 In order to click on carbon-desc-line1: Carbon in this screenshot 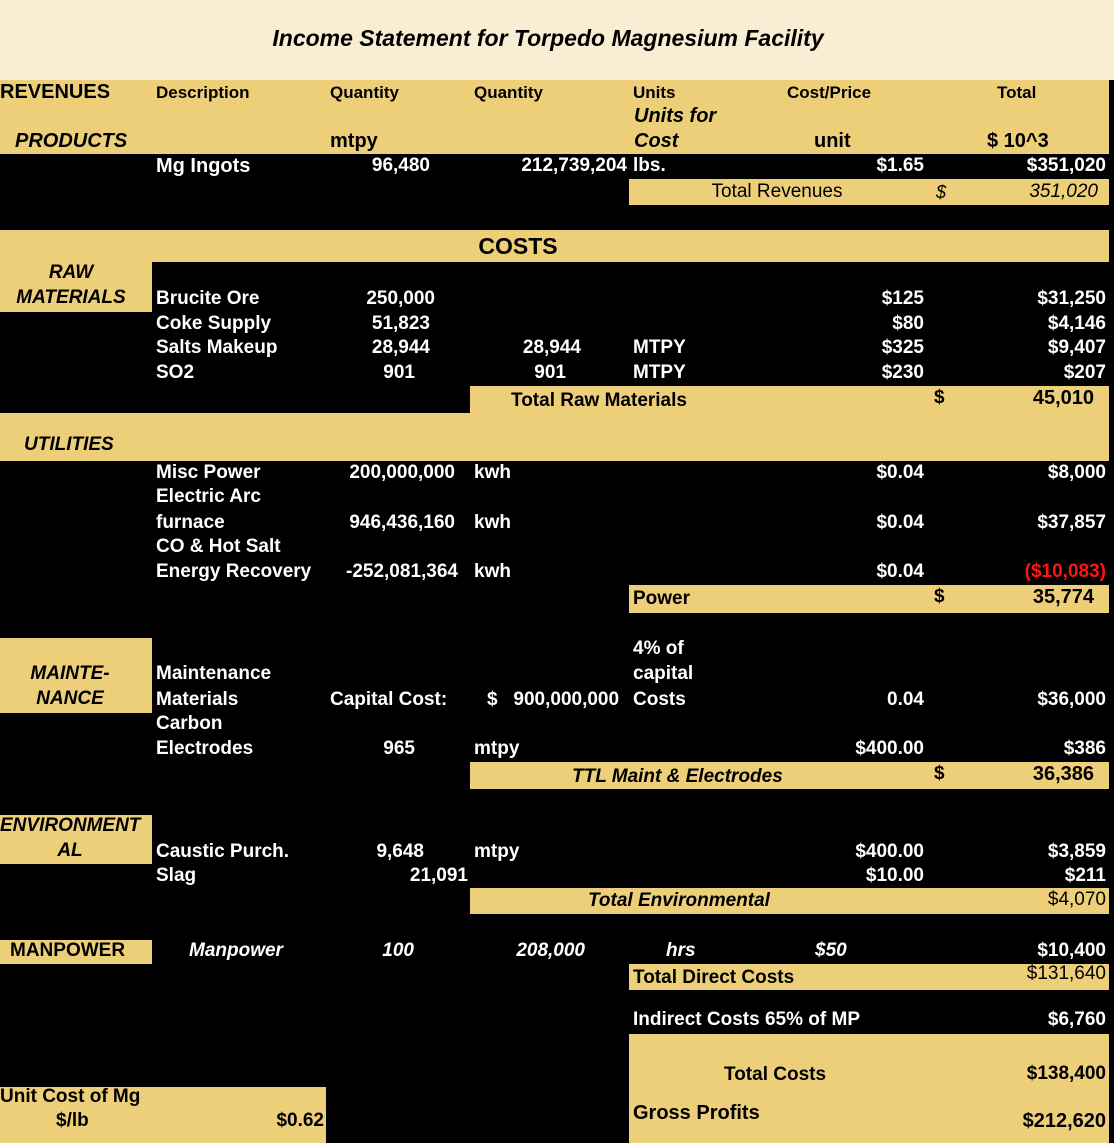, I will do `click(189, 723)`.